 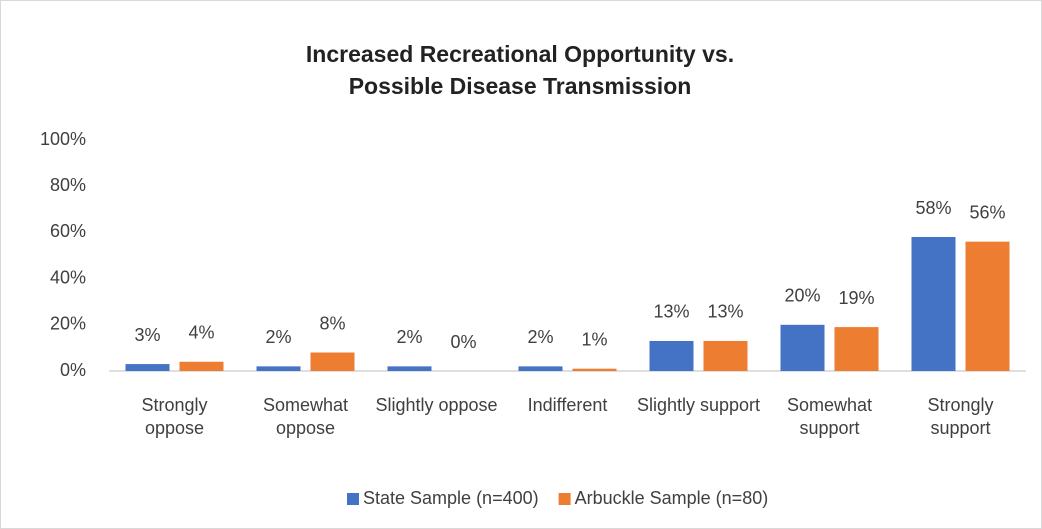 What do you see at coordinates (201, 333) in the screenshot?
I see `value-label: 4%` at bounding box center [201, 333].